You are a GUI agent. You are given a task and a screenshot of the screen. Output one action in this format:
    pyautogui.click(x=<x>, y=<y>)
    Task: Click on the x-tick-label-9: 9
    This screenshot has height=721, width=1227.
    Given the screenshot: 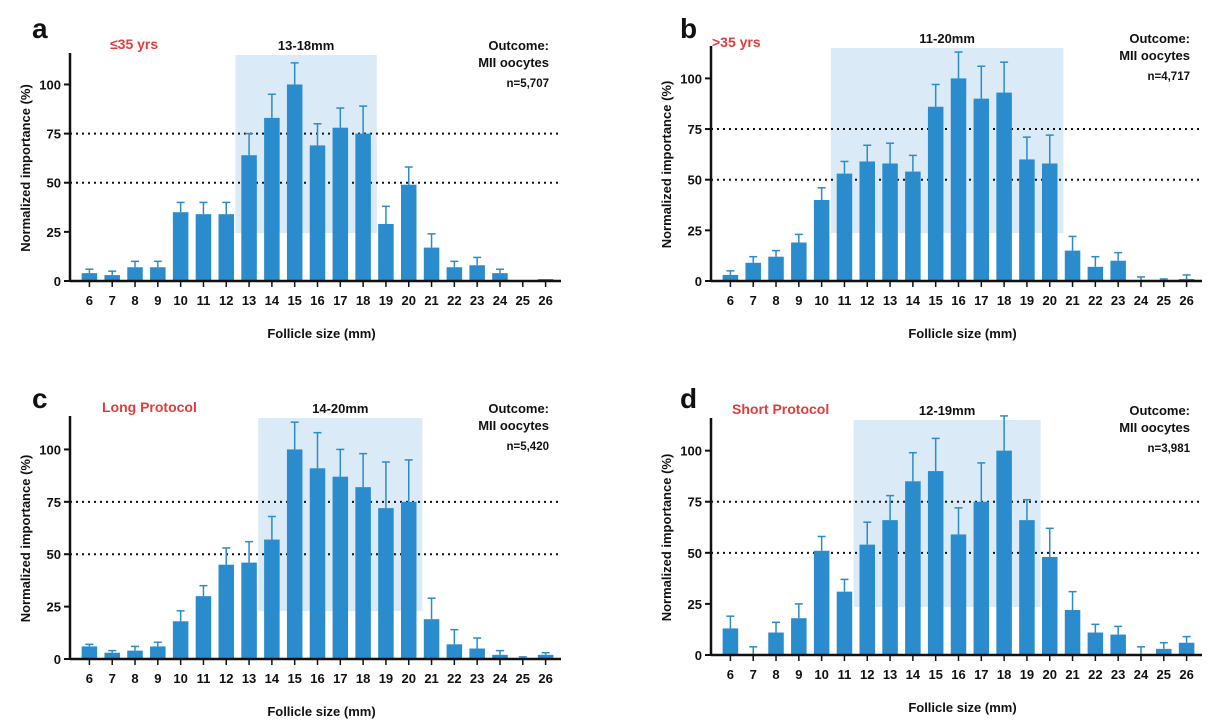 What is the action you would take?
    pyautogui.click(x=157, y=678)
    